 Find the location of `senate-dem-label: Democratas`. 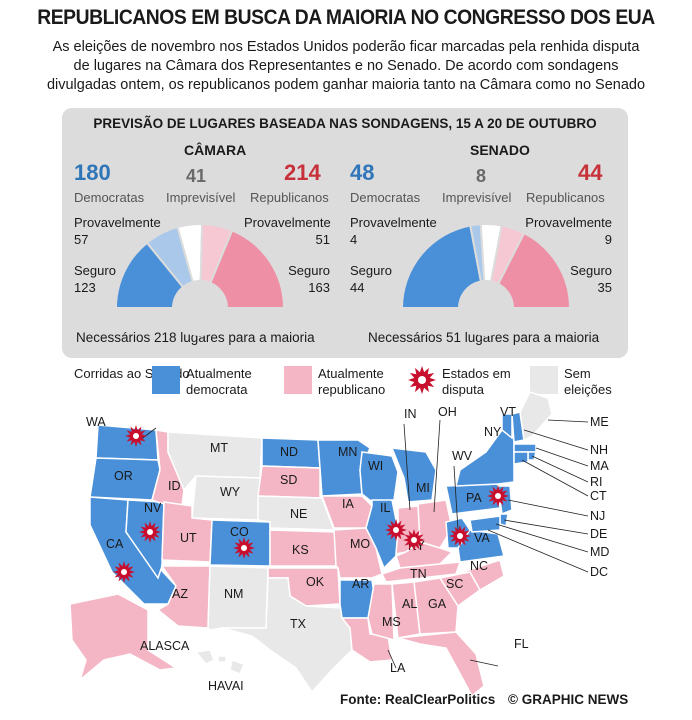

senate-dem-label: Democratas is located at coordinates (385, 197).